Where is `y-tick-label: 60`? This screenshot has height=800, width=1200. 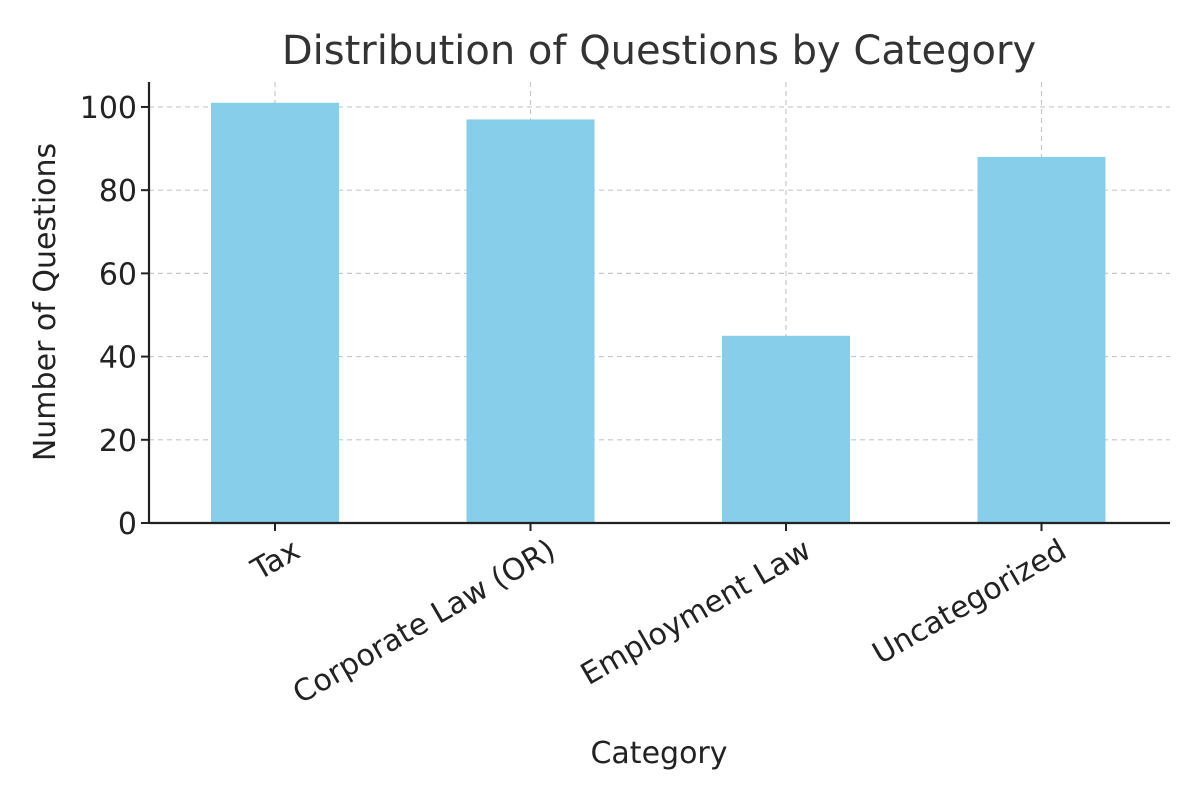 y-tick-label: 60 is located at coordinates (118, 274).